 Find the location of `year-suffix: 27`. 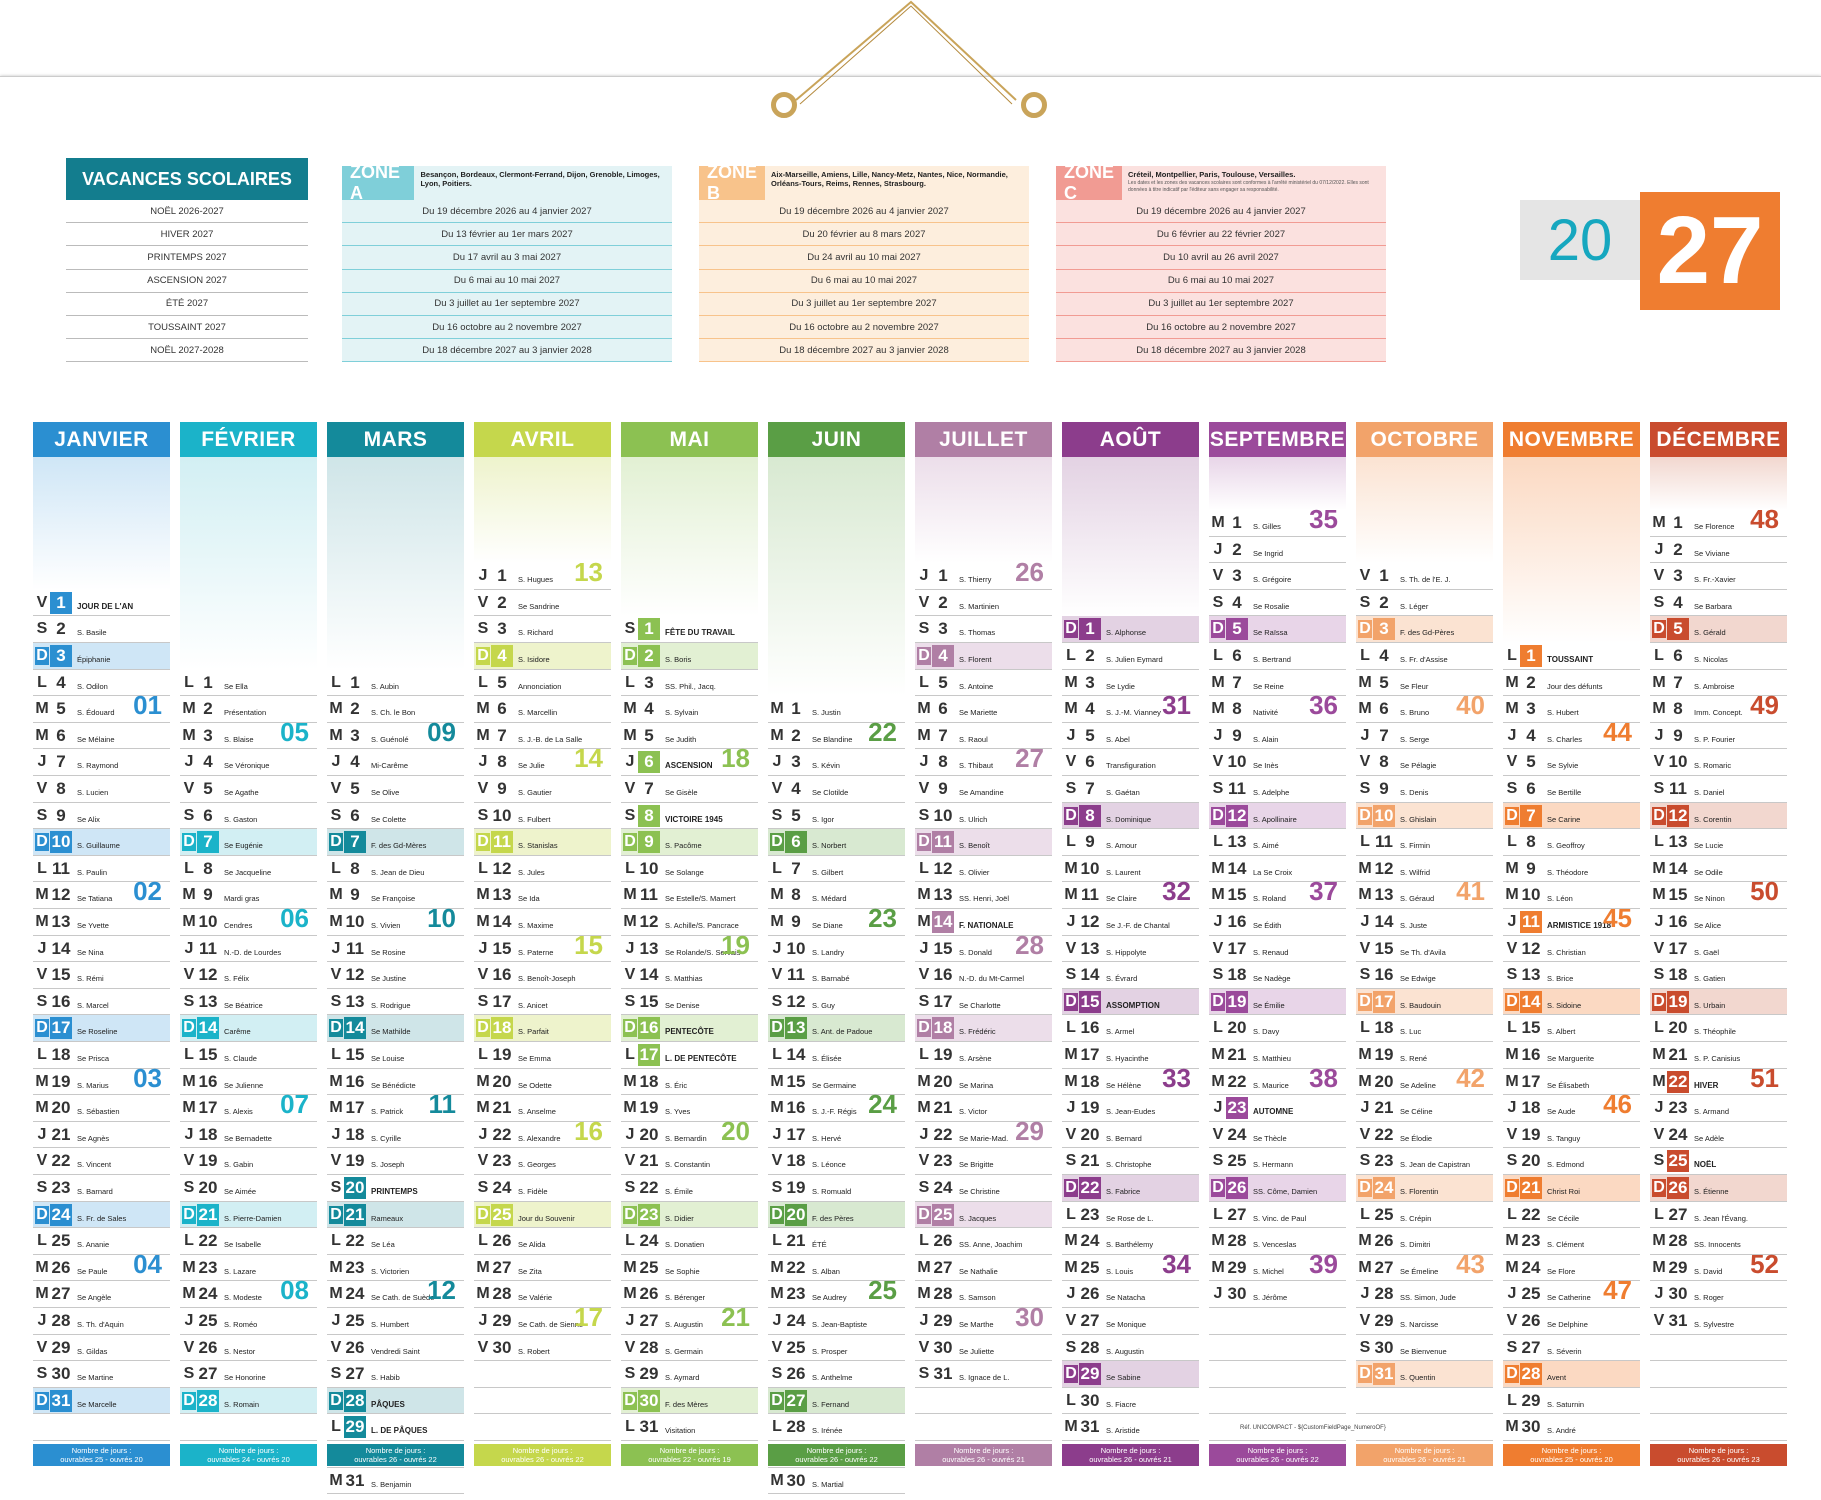

year-suffix: 27 is located at coordinates (1710, 251).